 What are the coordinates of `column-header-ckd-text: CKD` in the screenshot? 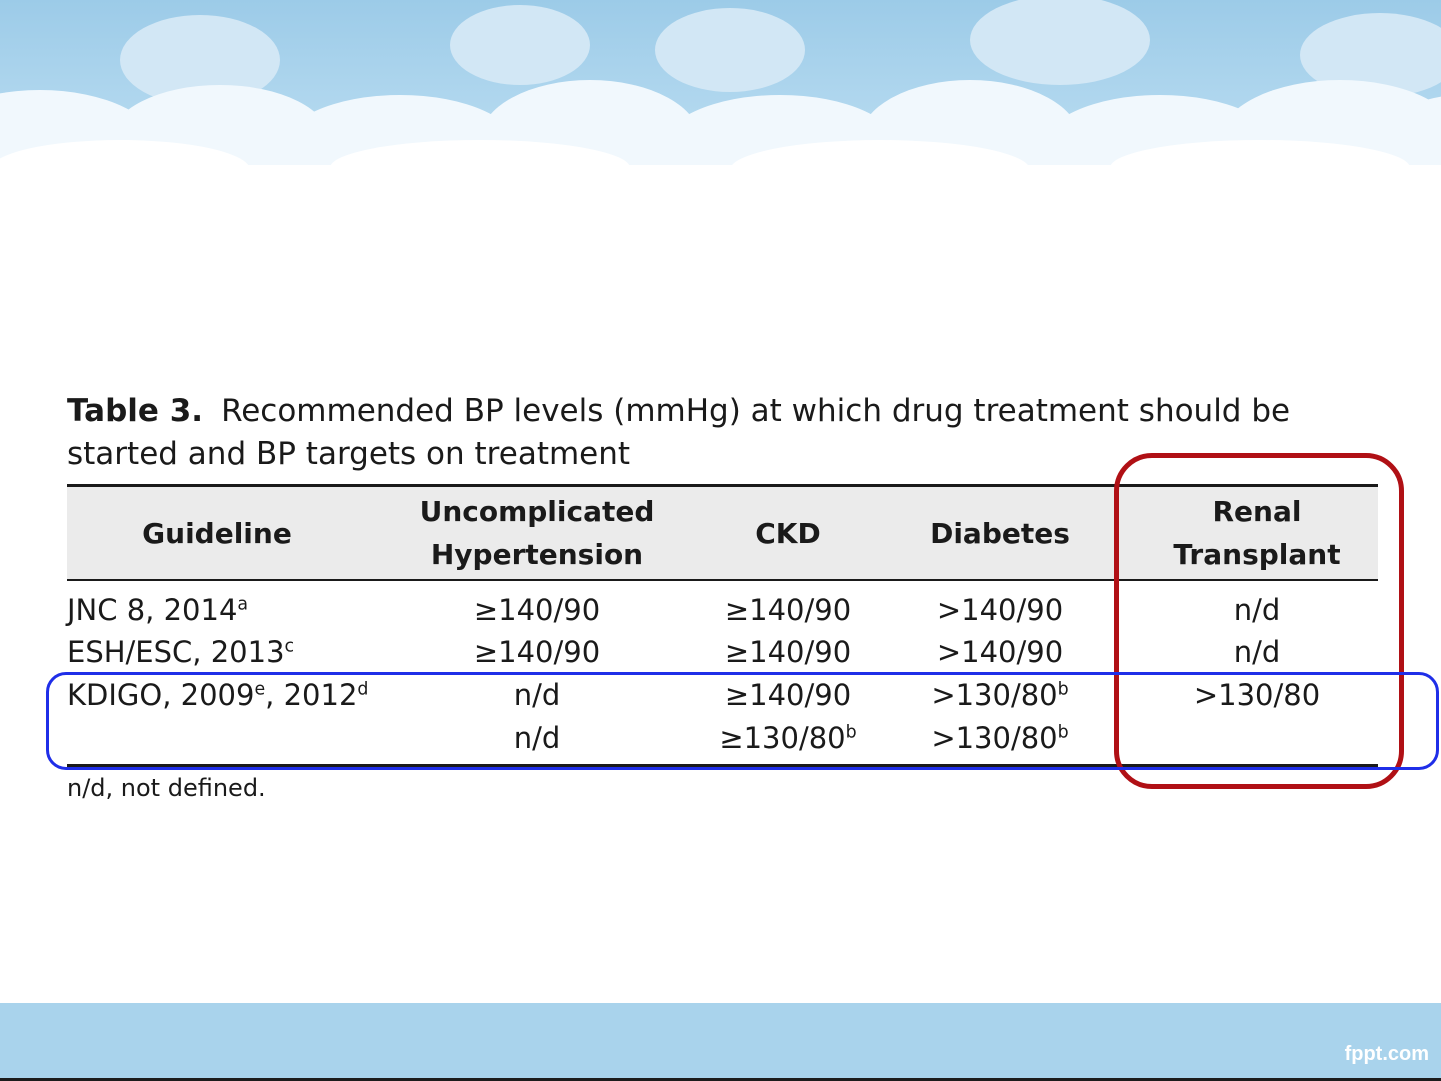 It's located at (788, 533).